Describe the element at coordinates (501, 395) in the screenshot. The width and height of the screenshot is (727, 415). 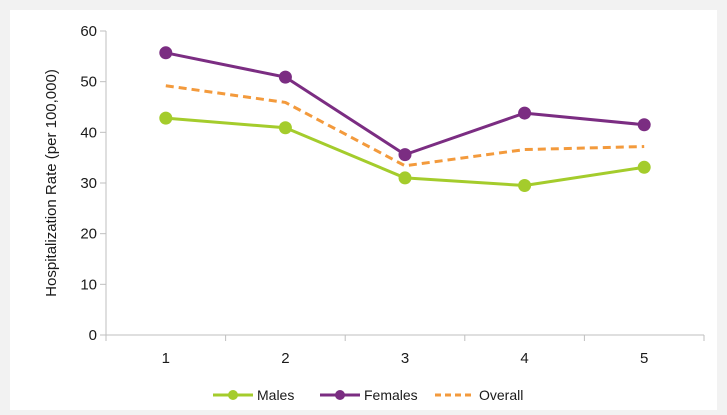
I see `legend-label-overall: Overall` at that location.